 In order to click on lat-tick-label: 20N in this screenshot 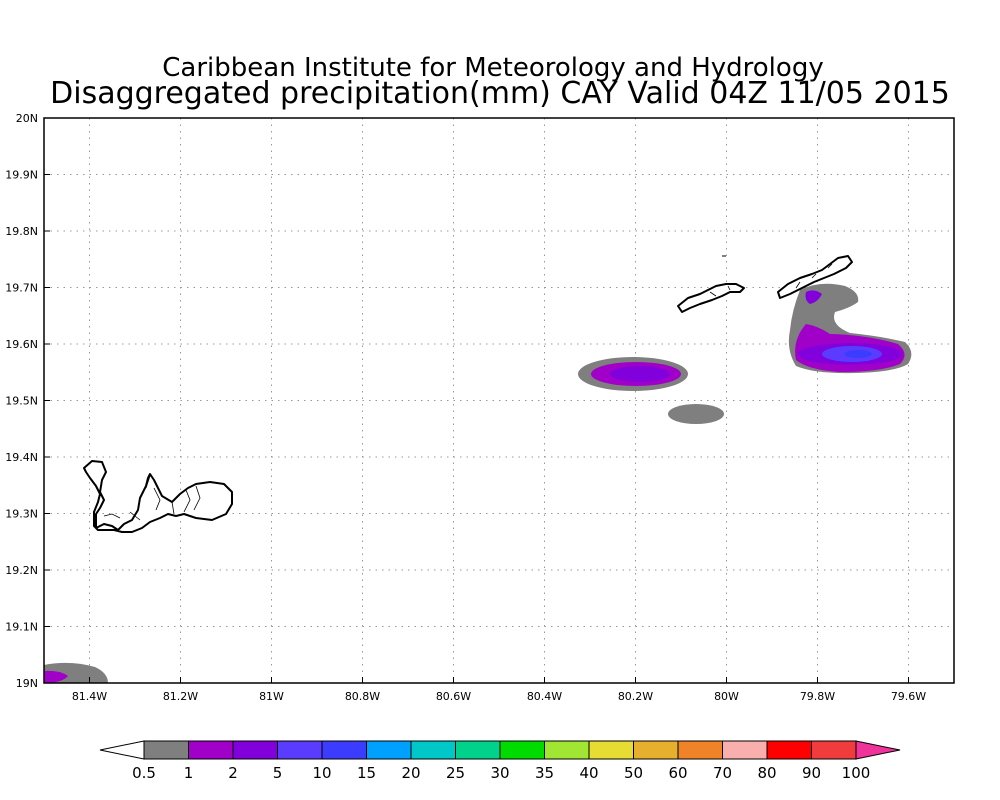, I will do `click(27, 118)`.